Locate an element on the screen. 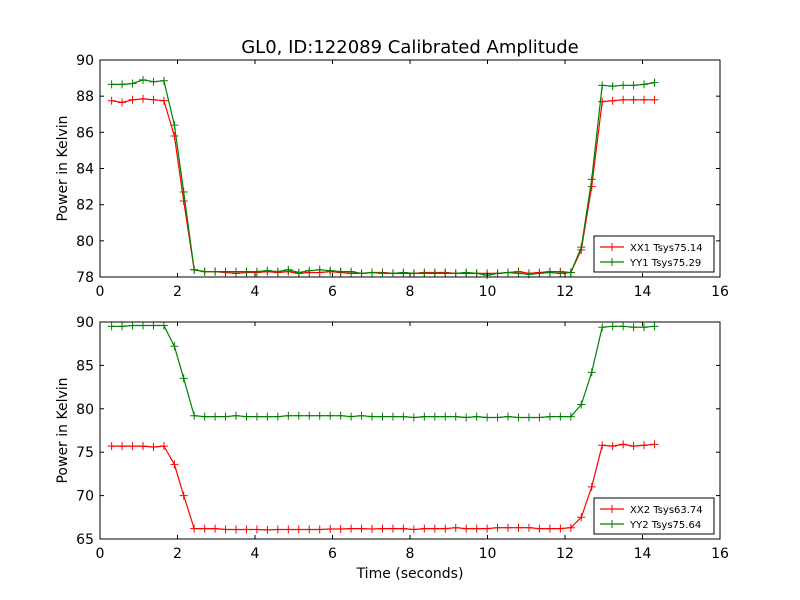 Image resolution: width=800 pixels, height=600 pixels. plot-1-x-tick-label: 0 is located at coordinates (100, 292).